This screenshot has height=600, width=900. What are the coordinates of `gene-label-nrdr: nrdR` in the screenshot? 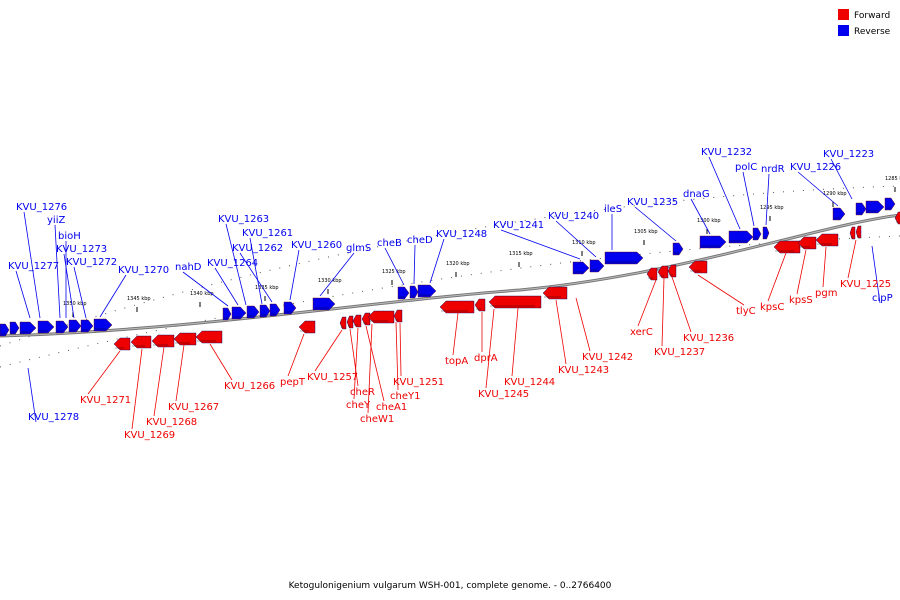 It's located at (773, 169).